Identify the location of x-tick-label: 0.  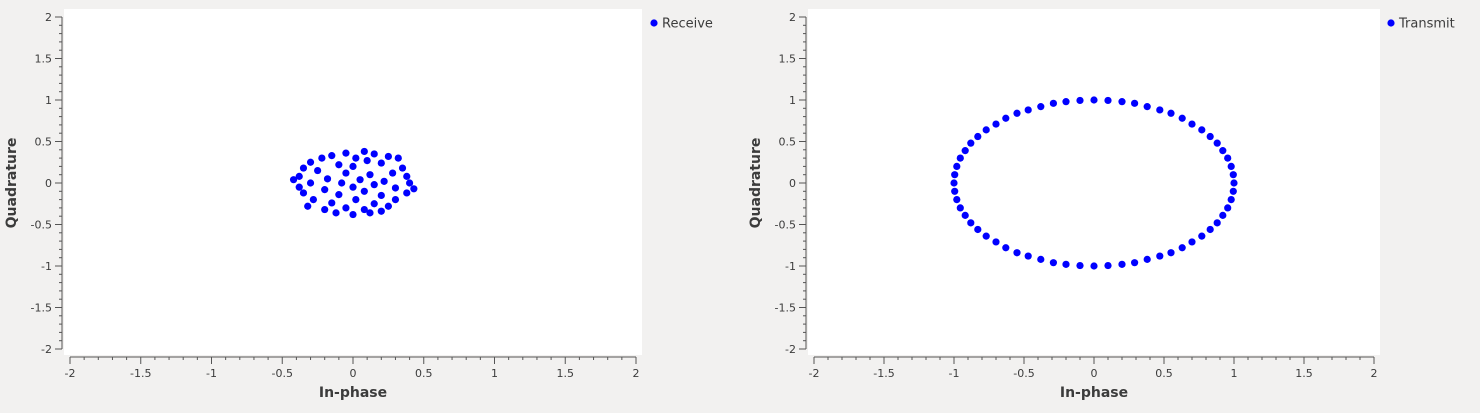
(353, 373).